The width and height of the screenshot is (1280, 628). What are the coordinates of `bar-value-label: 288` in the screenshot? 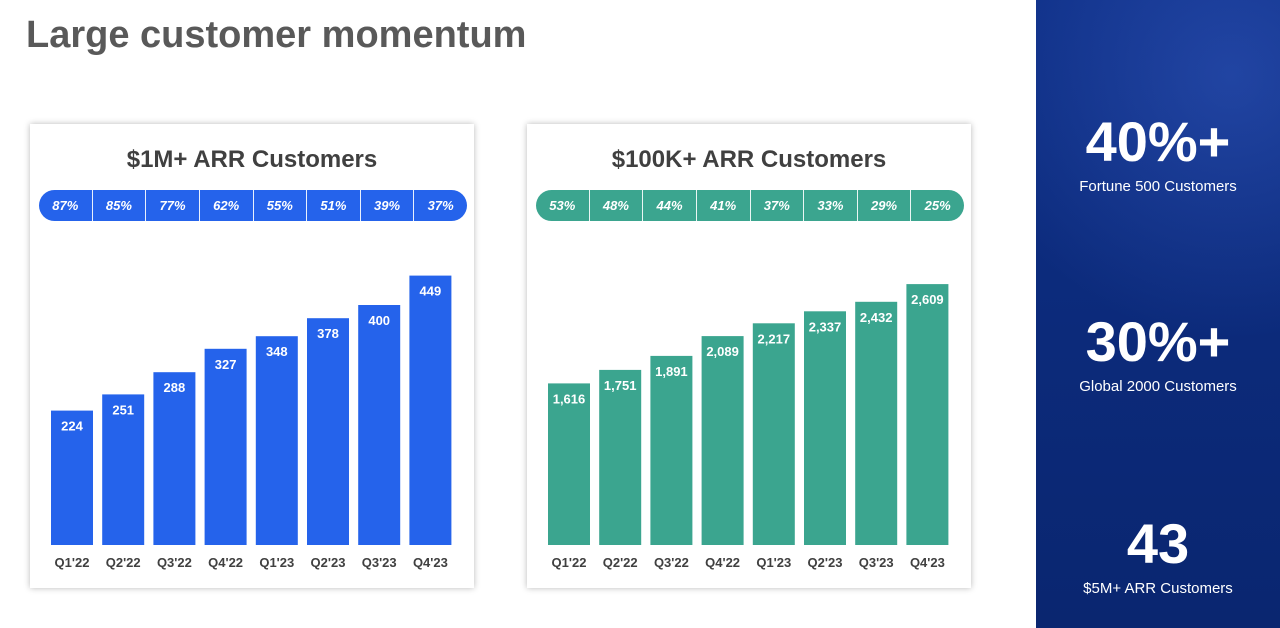 It's located at (175, 387).